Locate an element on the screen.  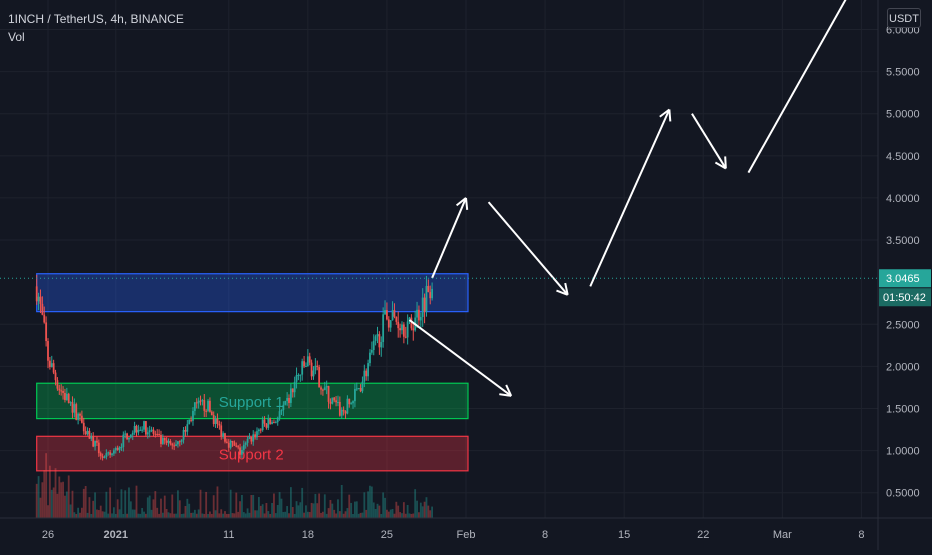
time-tick-label: Mar is located at coordinates (782, 535).